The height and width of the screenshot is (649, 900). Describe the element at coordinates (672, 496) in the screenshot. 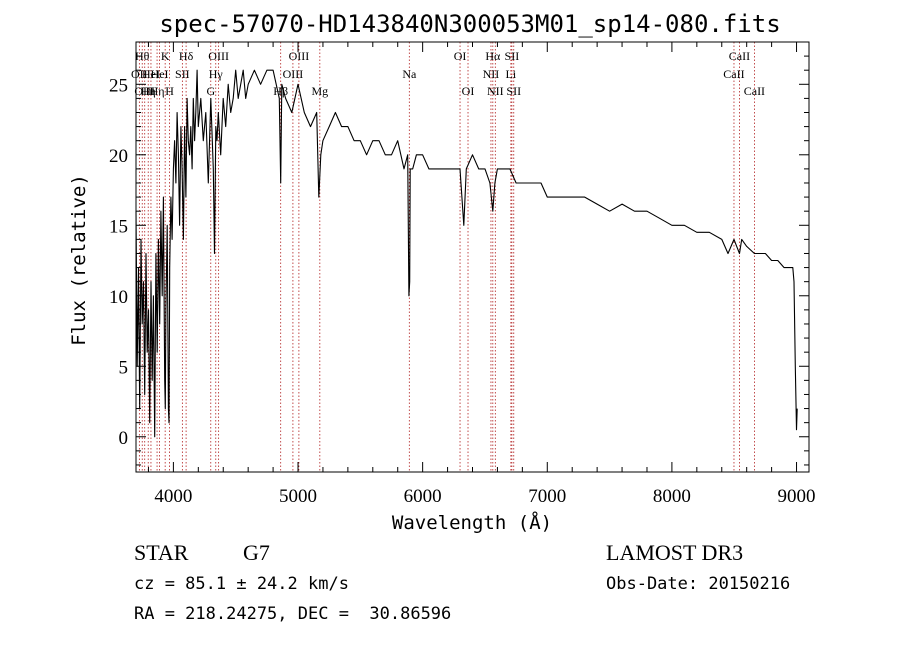

I see `x-tick-label: 8000` at that location.